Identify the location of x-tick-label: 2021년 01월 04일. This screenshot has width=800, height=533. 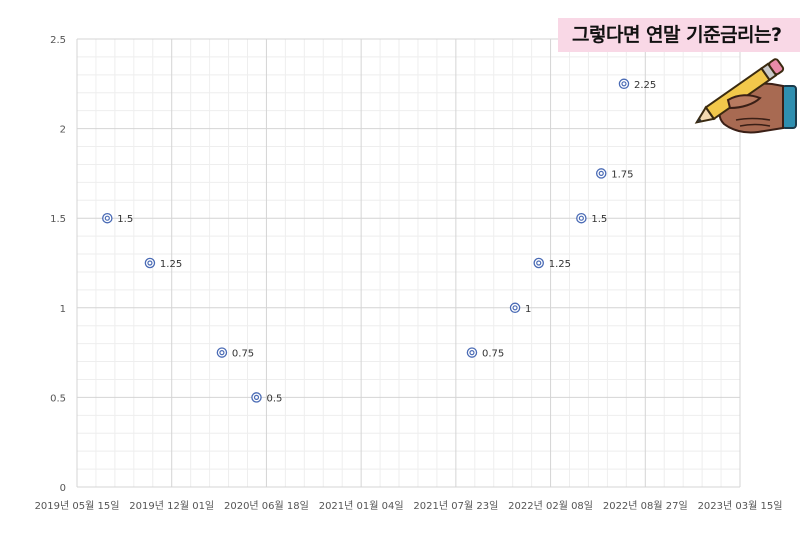
(361, 506).